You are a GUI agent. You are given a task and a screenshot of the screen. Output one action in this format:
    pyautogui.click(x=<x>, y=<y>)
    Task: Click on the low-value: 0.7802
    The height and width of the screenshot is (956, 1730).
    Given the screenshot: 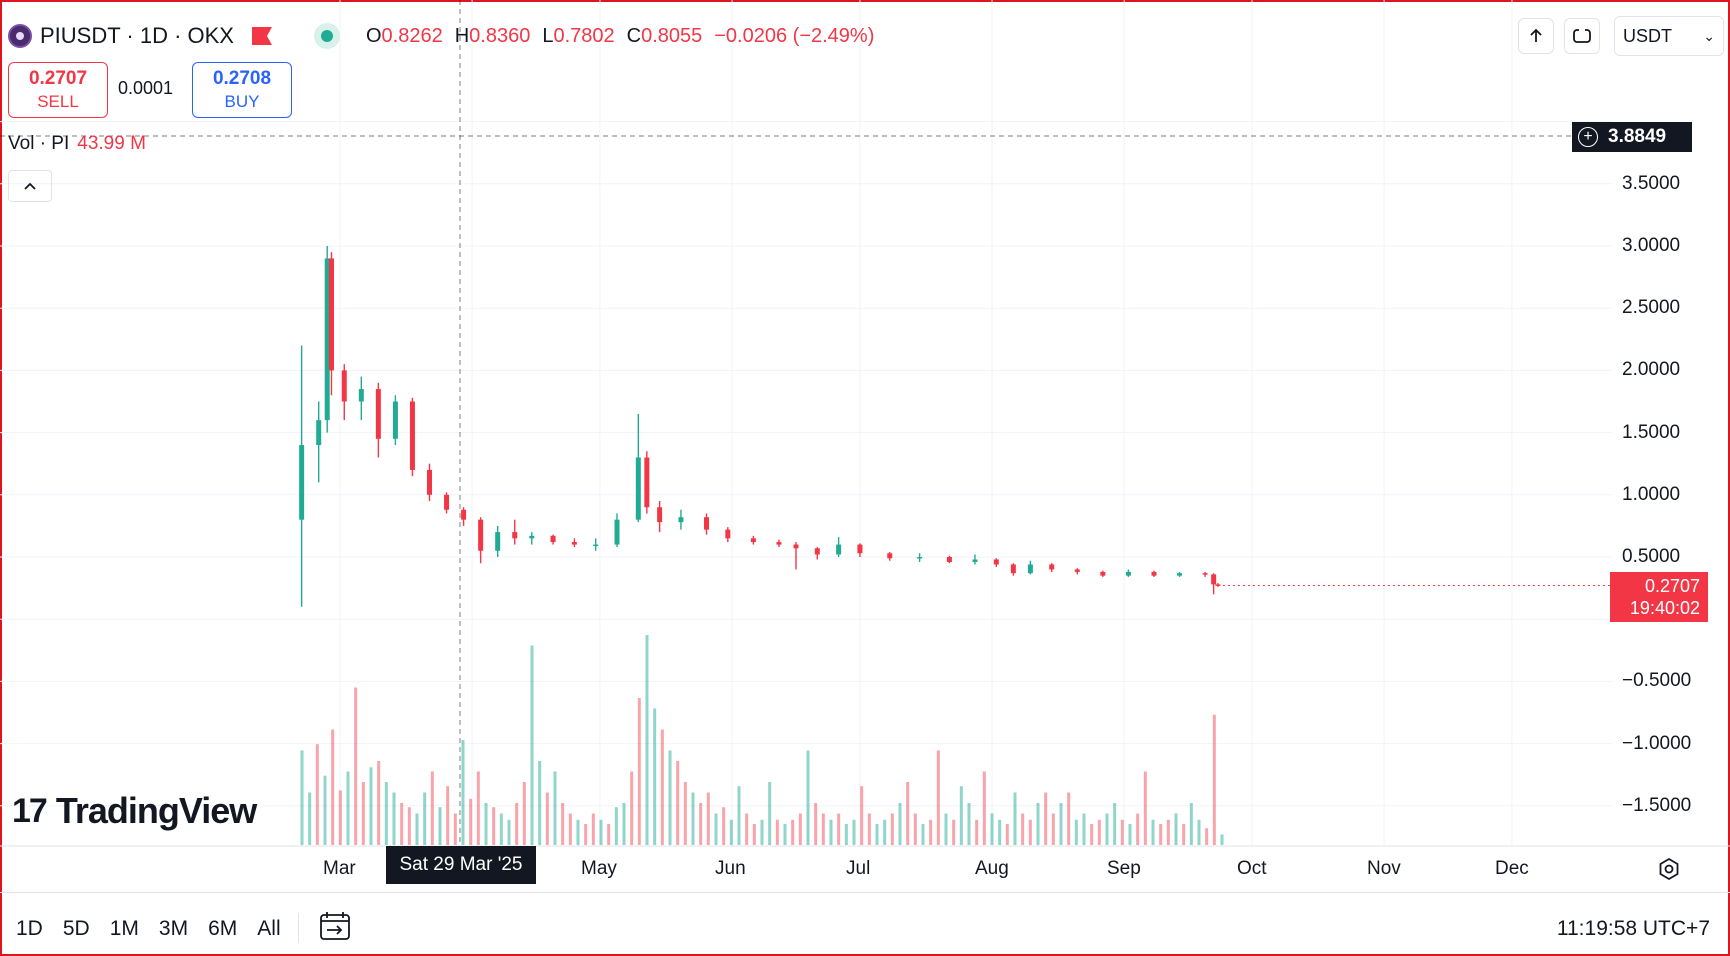 What is the action you would take?
    pyautogui.click(x=584, y=35)
    